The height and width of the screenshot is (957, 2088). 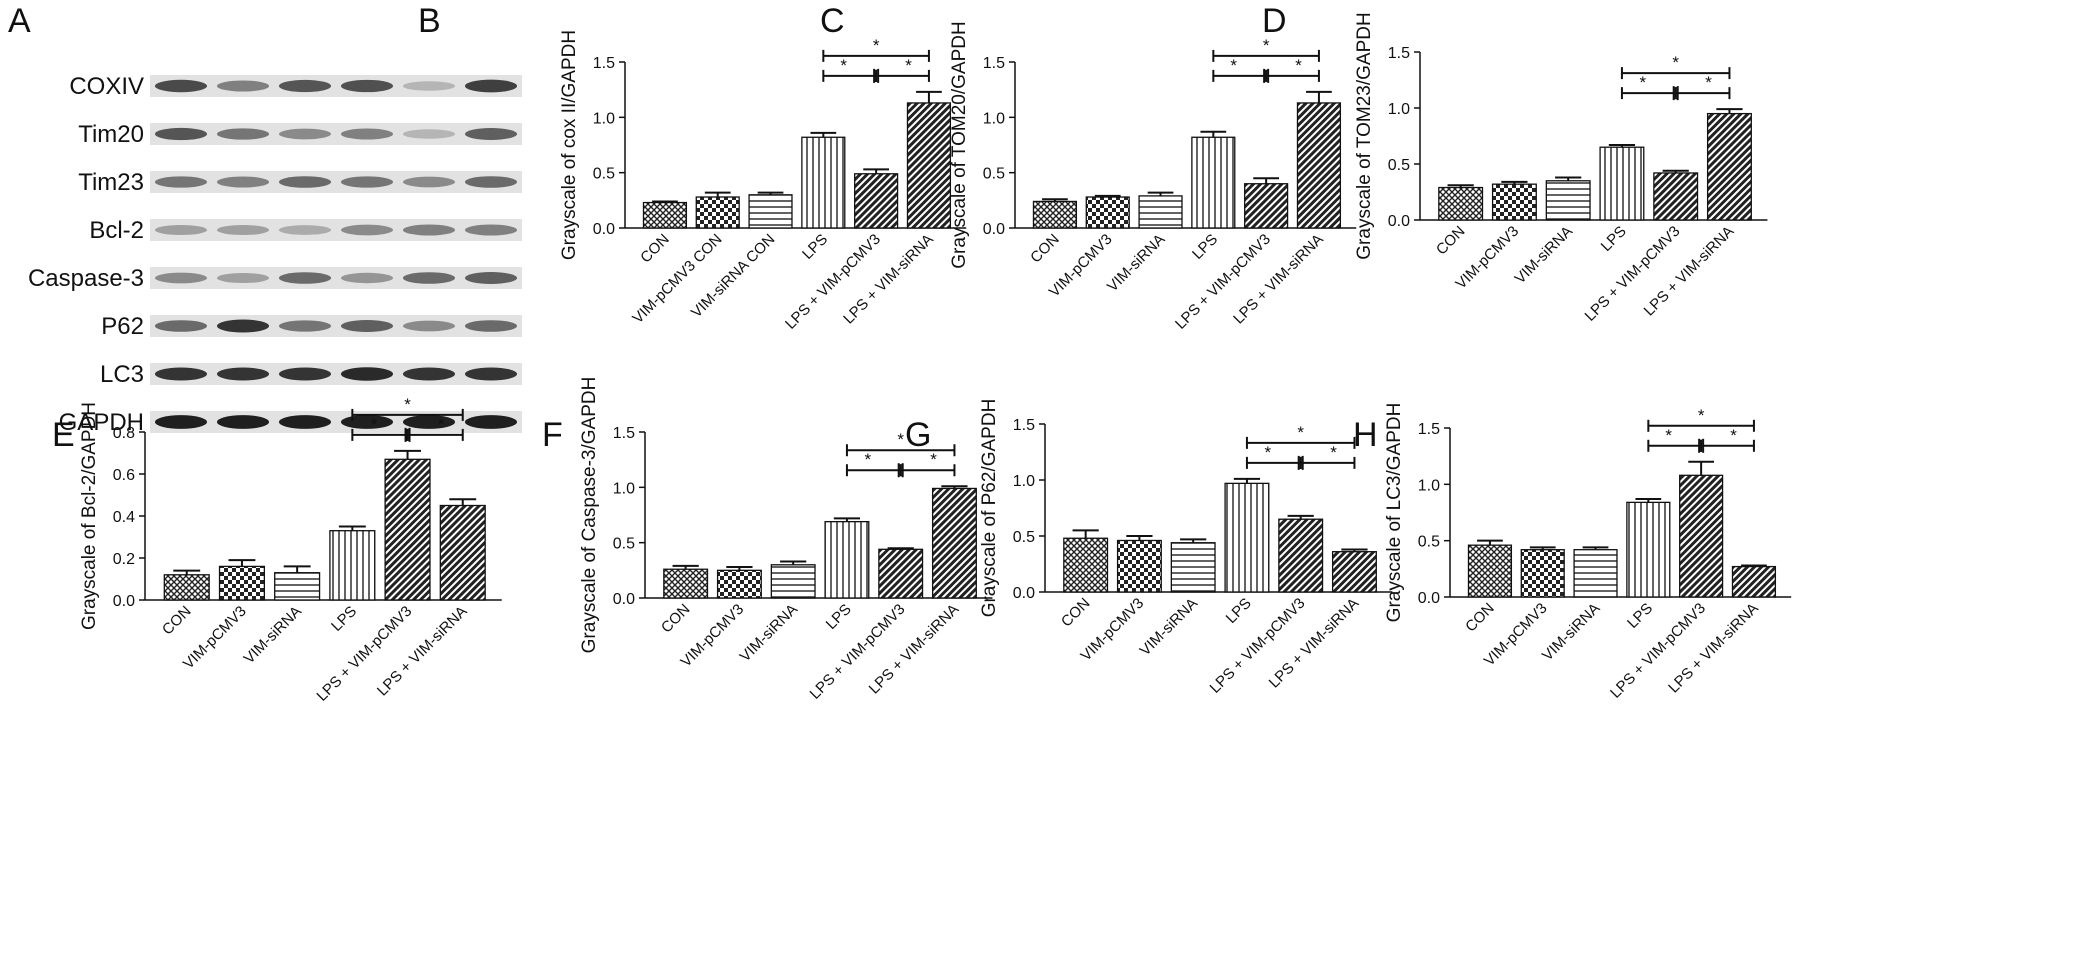 What do you see at coordinates (19, 21) in the screenshot?
I see `panel-letter-a: A` at bounding box center [19, 21].